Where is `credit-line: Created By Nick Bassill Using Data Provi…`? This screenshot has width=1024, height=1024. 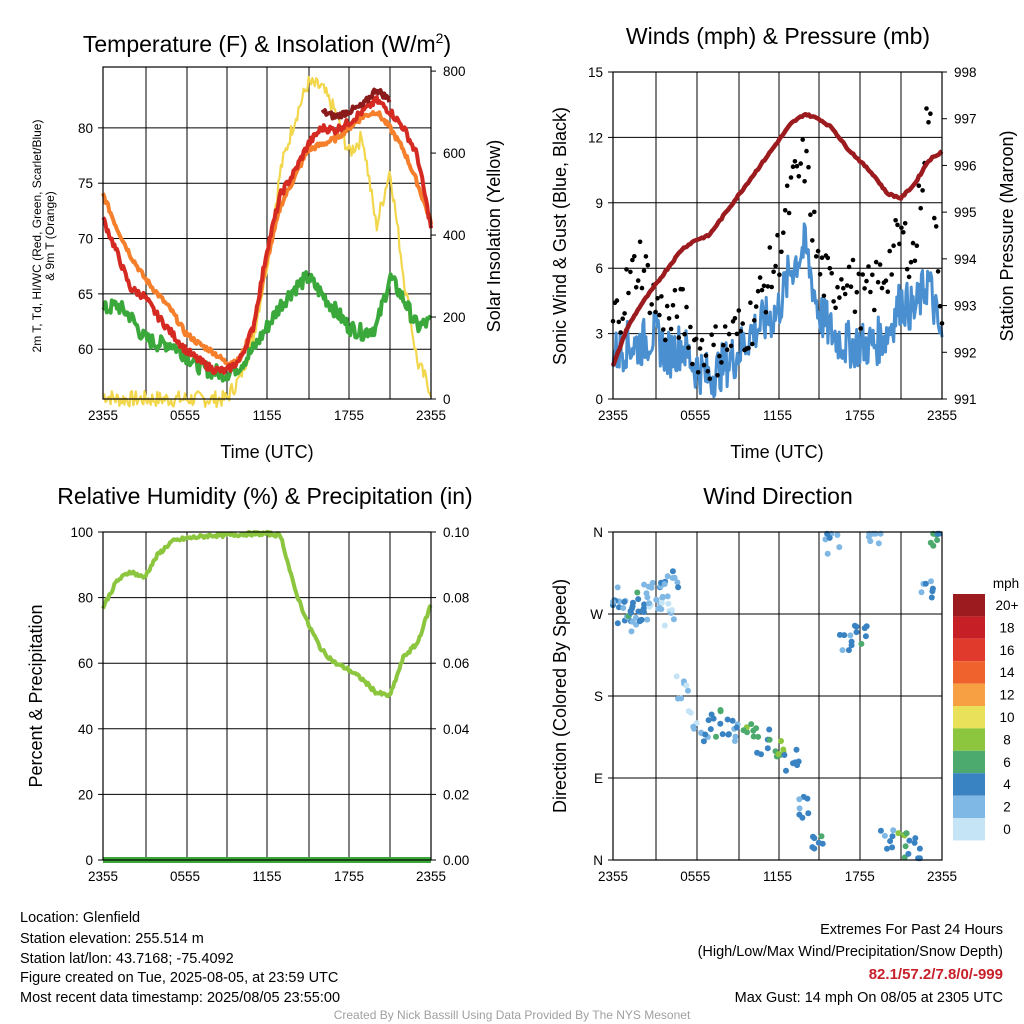
credit-line: Created By Nick Bassill Using Data Provi… is located at coordinates (512, 1015).